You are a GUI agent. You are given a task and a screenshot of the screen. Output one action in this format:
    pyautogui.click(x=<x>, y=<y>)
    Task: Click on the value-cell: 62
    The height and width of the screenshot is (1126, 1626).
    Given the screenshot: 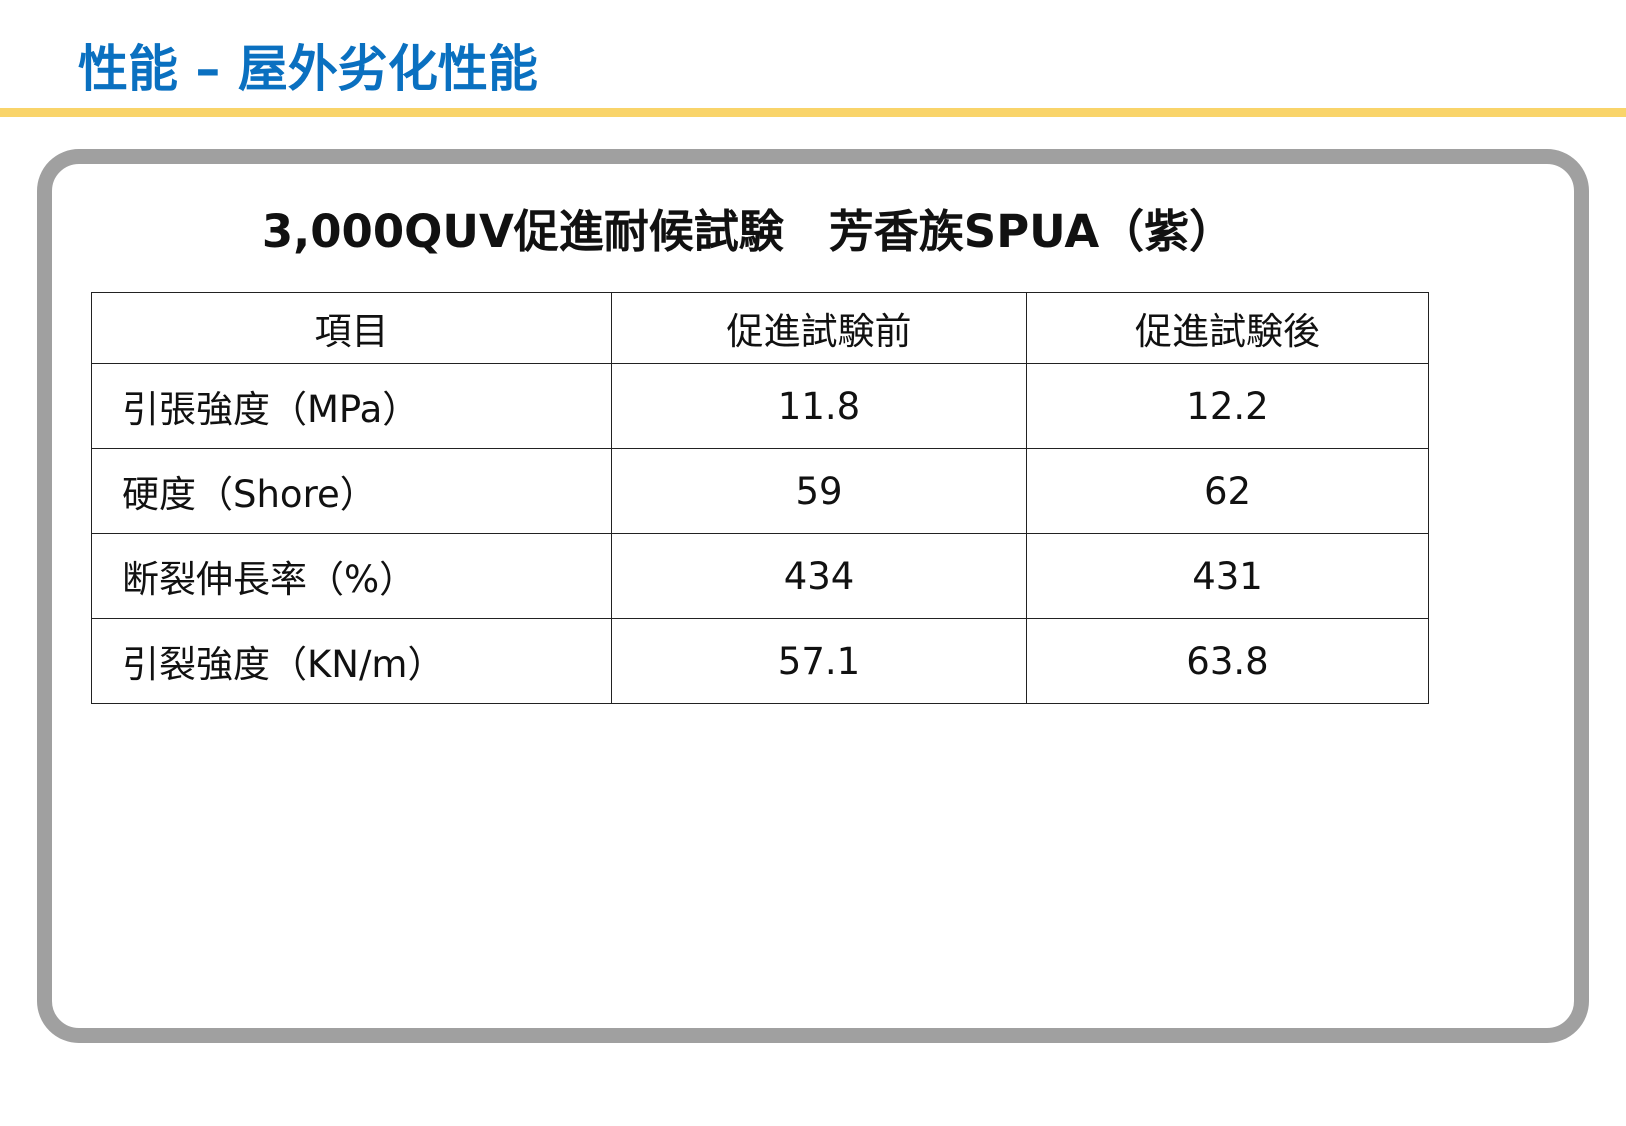 What is the action you would take?
    pyautogui.click(x=1227, y=491)
    